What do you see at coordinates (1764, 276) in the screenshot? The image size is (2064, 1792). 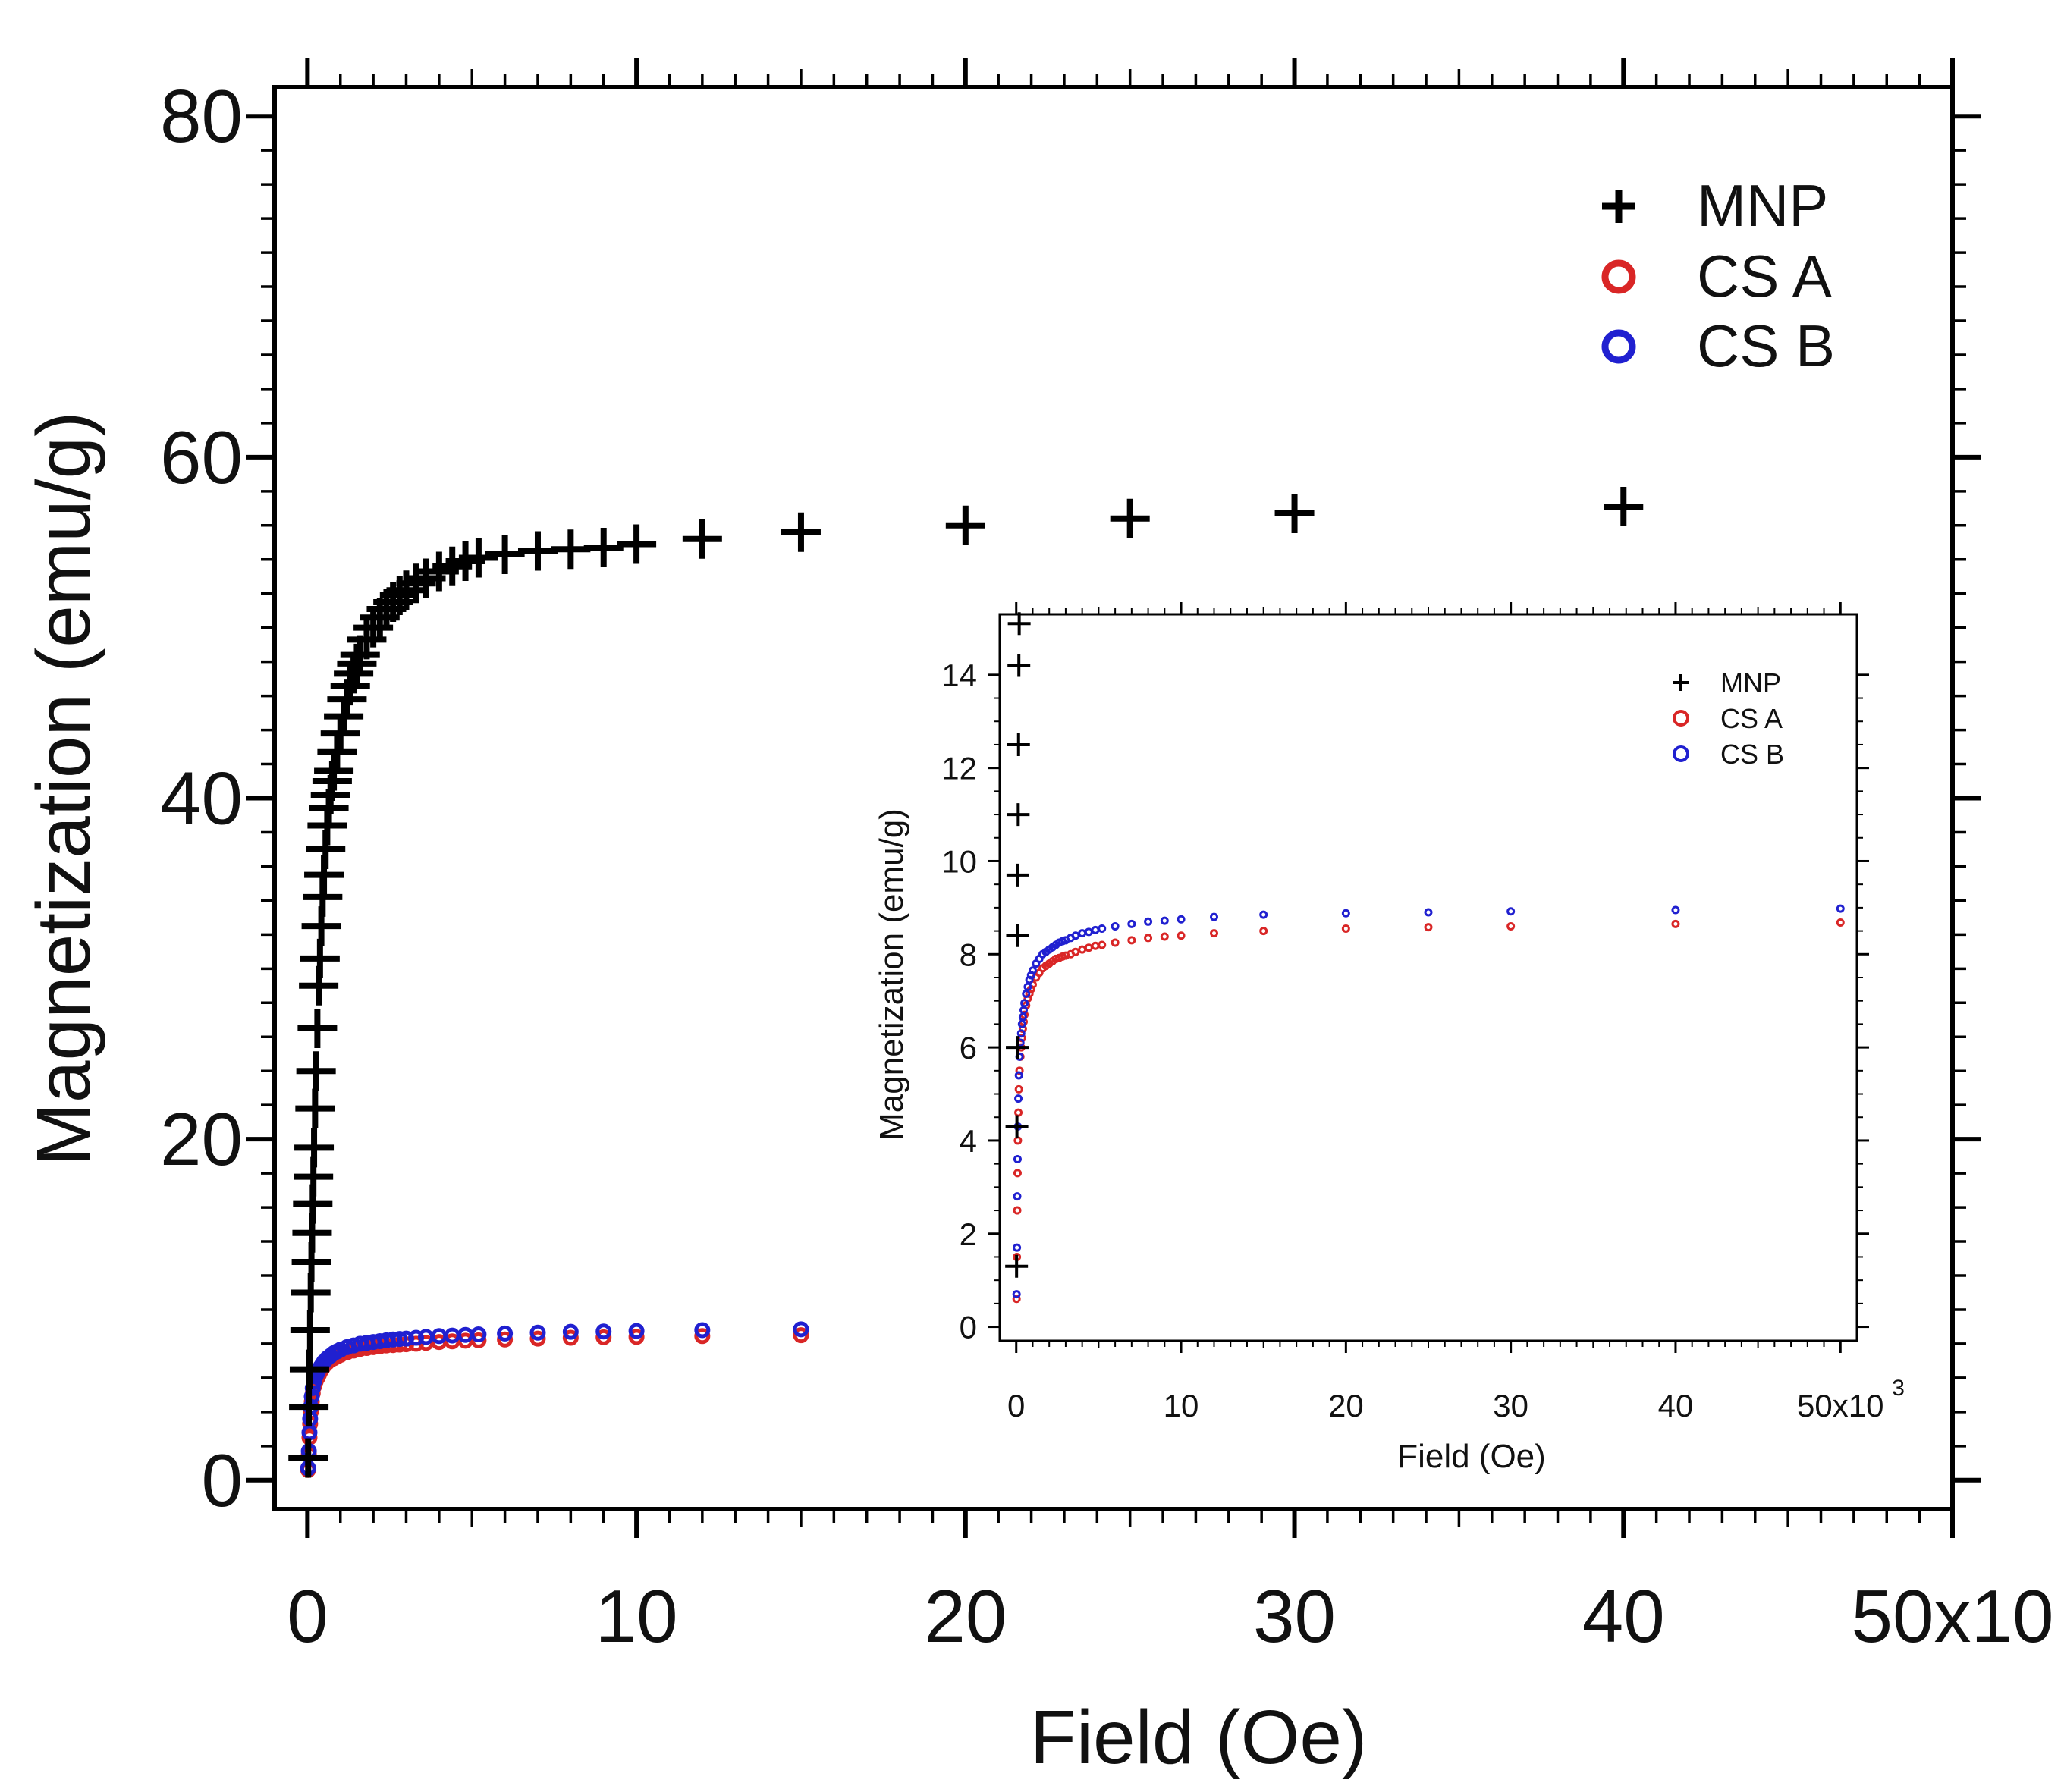 I see `main-legend-label-cs-a: CS A` at bounding box center [1764, 276].